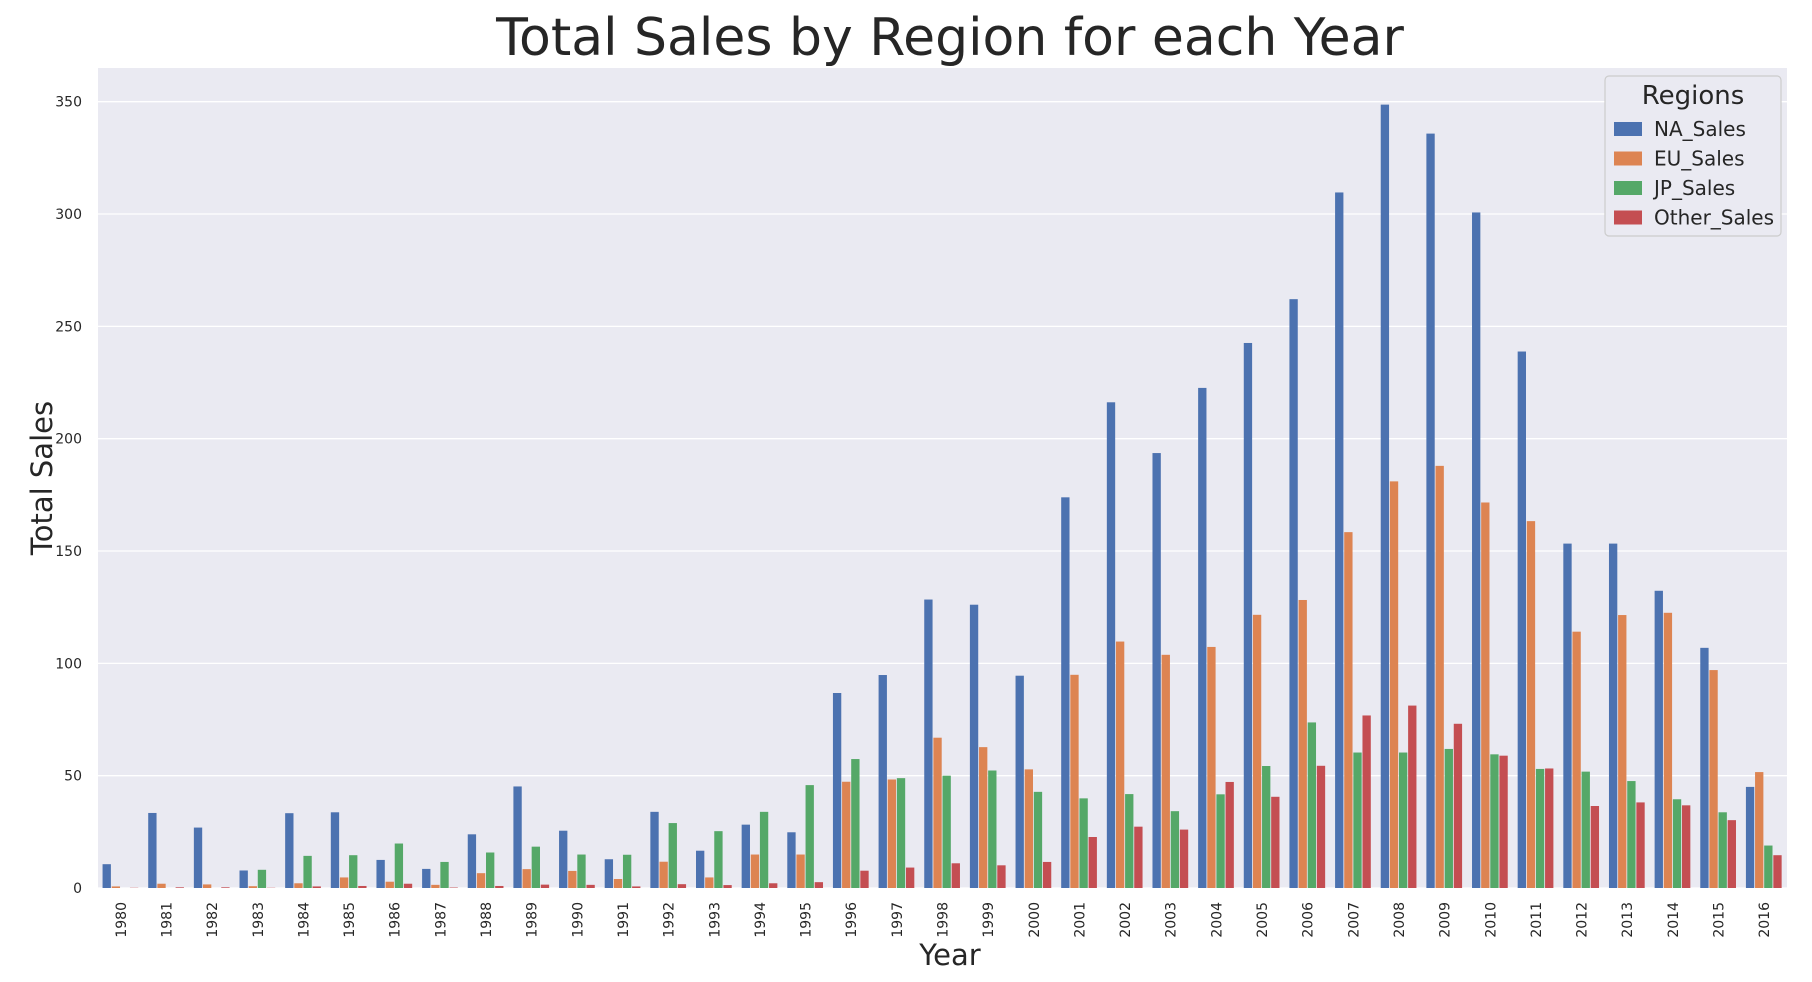 The width and height of the screenshot is (1812, 982). Describe the element at coordinates (1354, 920) in the screenshot. I see `x-tick-label: 2007` at that location.